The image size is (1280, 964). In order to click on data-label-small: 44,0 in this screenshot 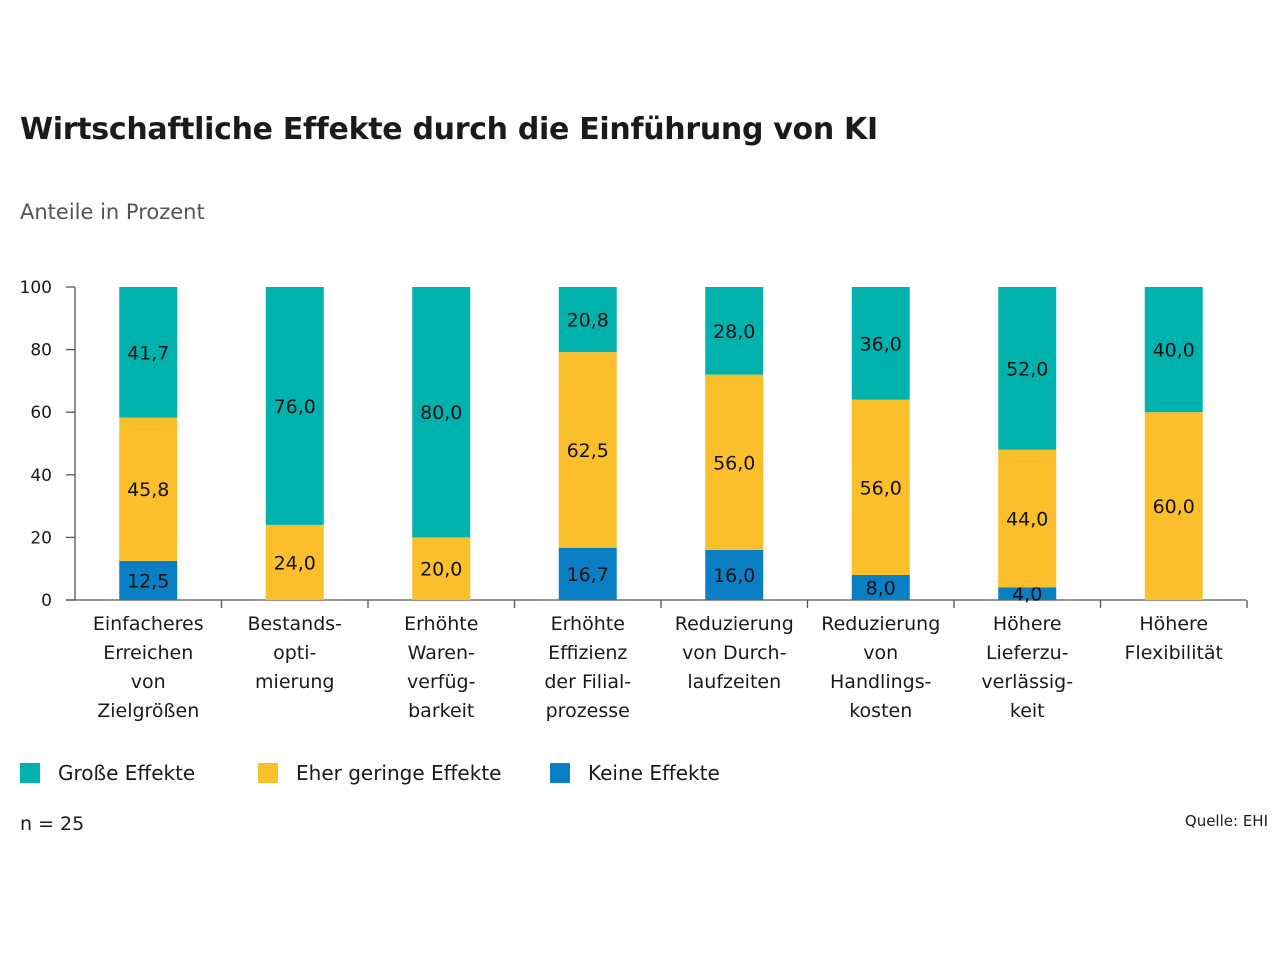, I will do `click(1027, 520)`.